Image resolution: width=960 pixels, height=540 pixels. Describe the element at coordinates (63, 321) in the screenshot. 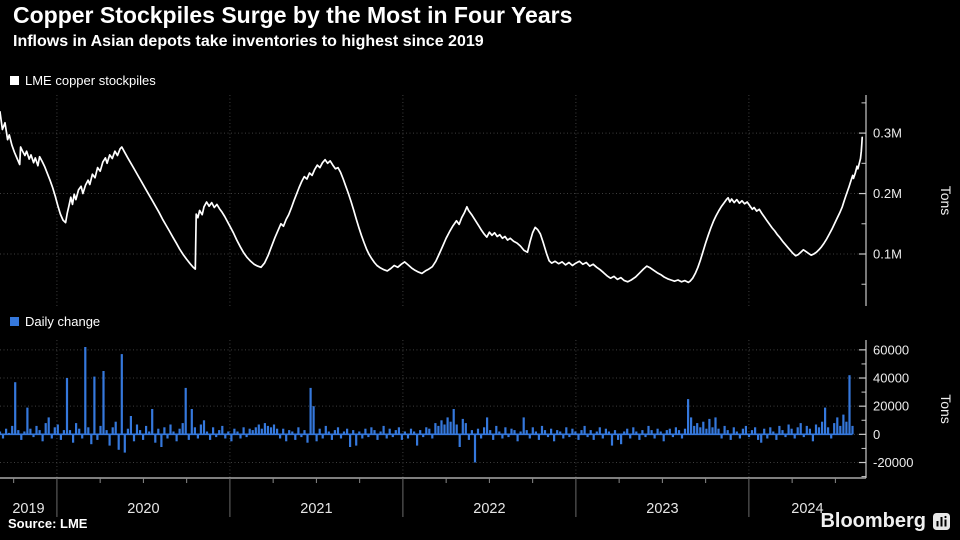

I see `legend-daily-change-label: Daily change` at that location.